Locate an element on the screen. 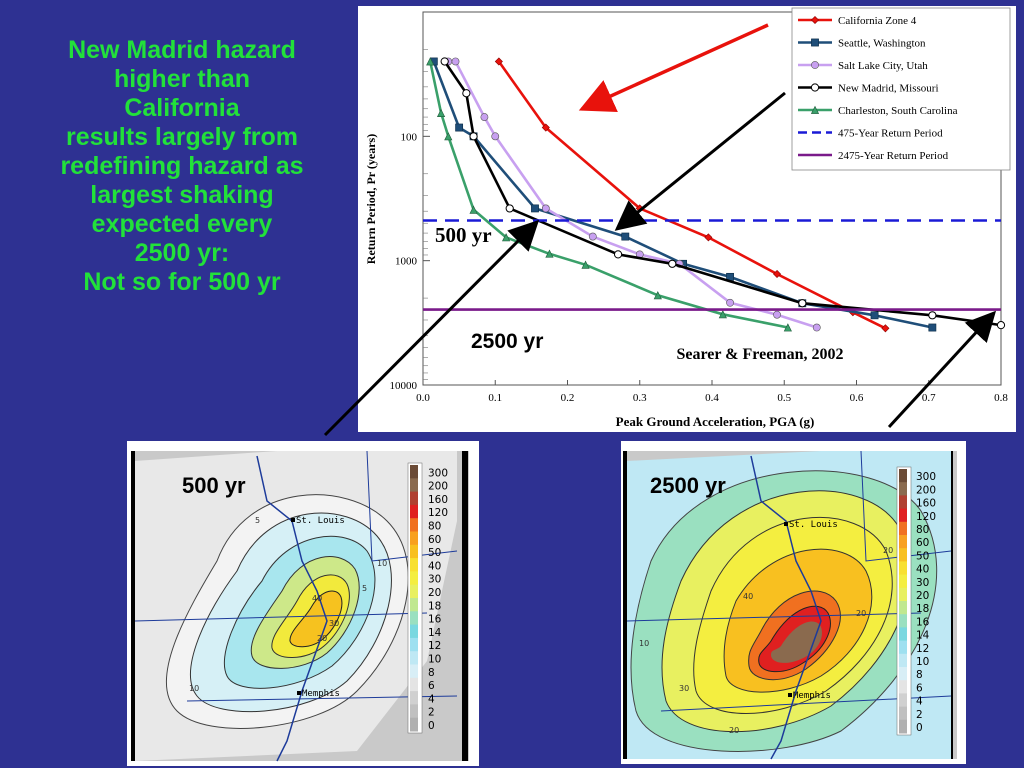 The width and height of the screenshot is (1024, 768). legend-label: 475-Year Return Period is located at coordinates (890, 134).